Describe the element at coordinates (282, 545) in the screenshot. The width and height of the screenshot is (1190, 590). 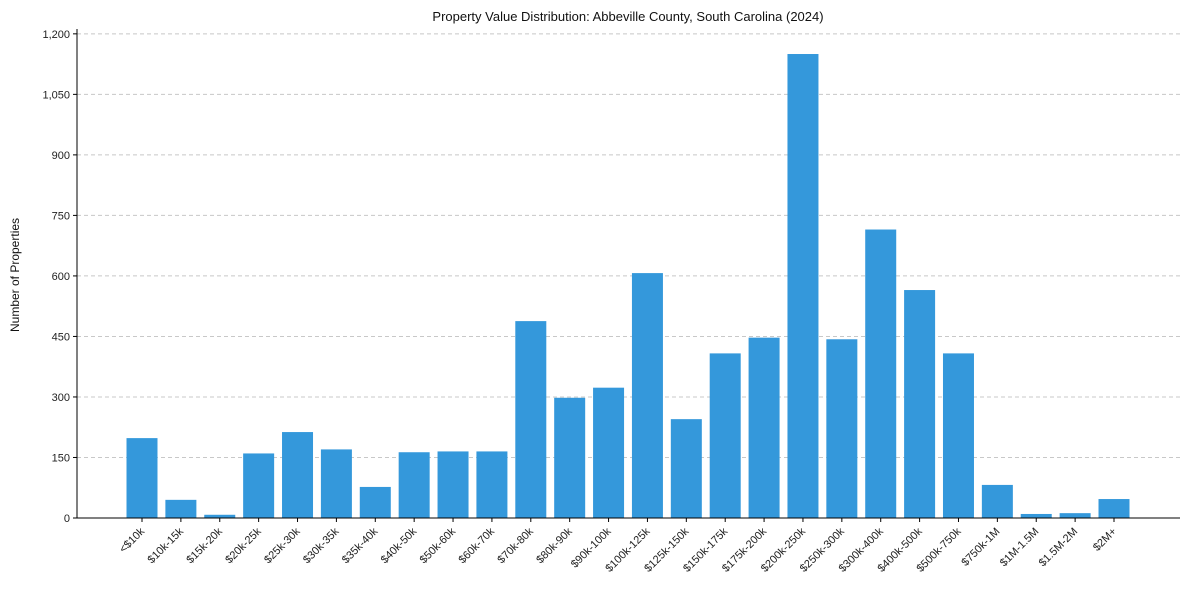
I see `x-tick-label: $25k-30k` at that location.